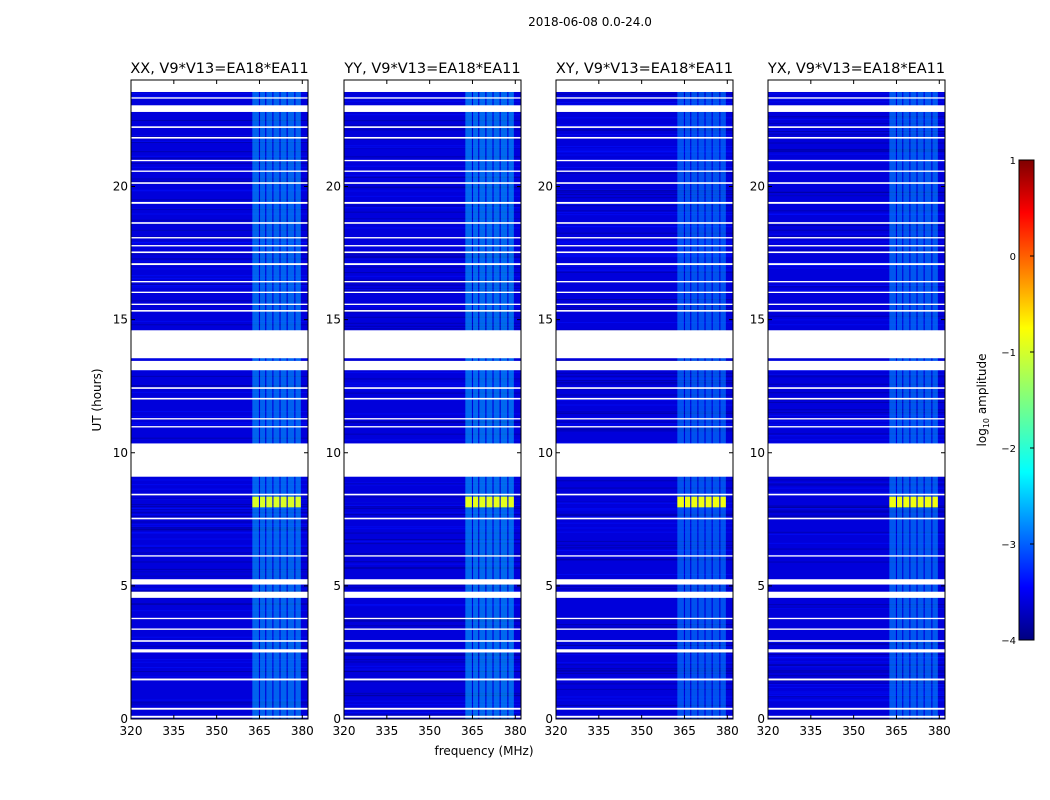  I want to click on heatmap-area, so click(856, 399).